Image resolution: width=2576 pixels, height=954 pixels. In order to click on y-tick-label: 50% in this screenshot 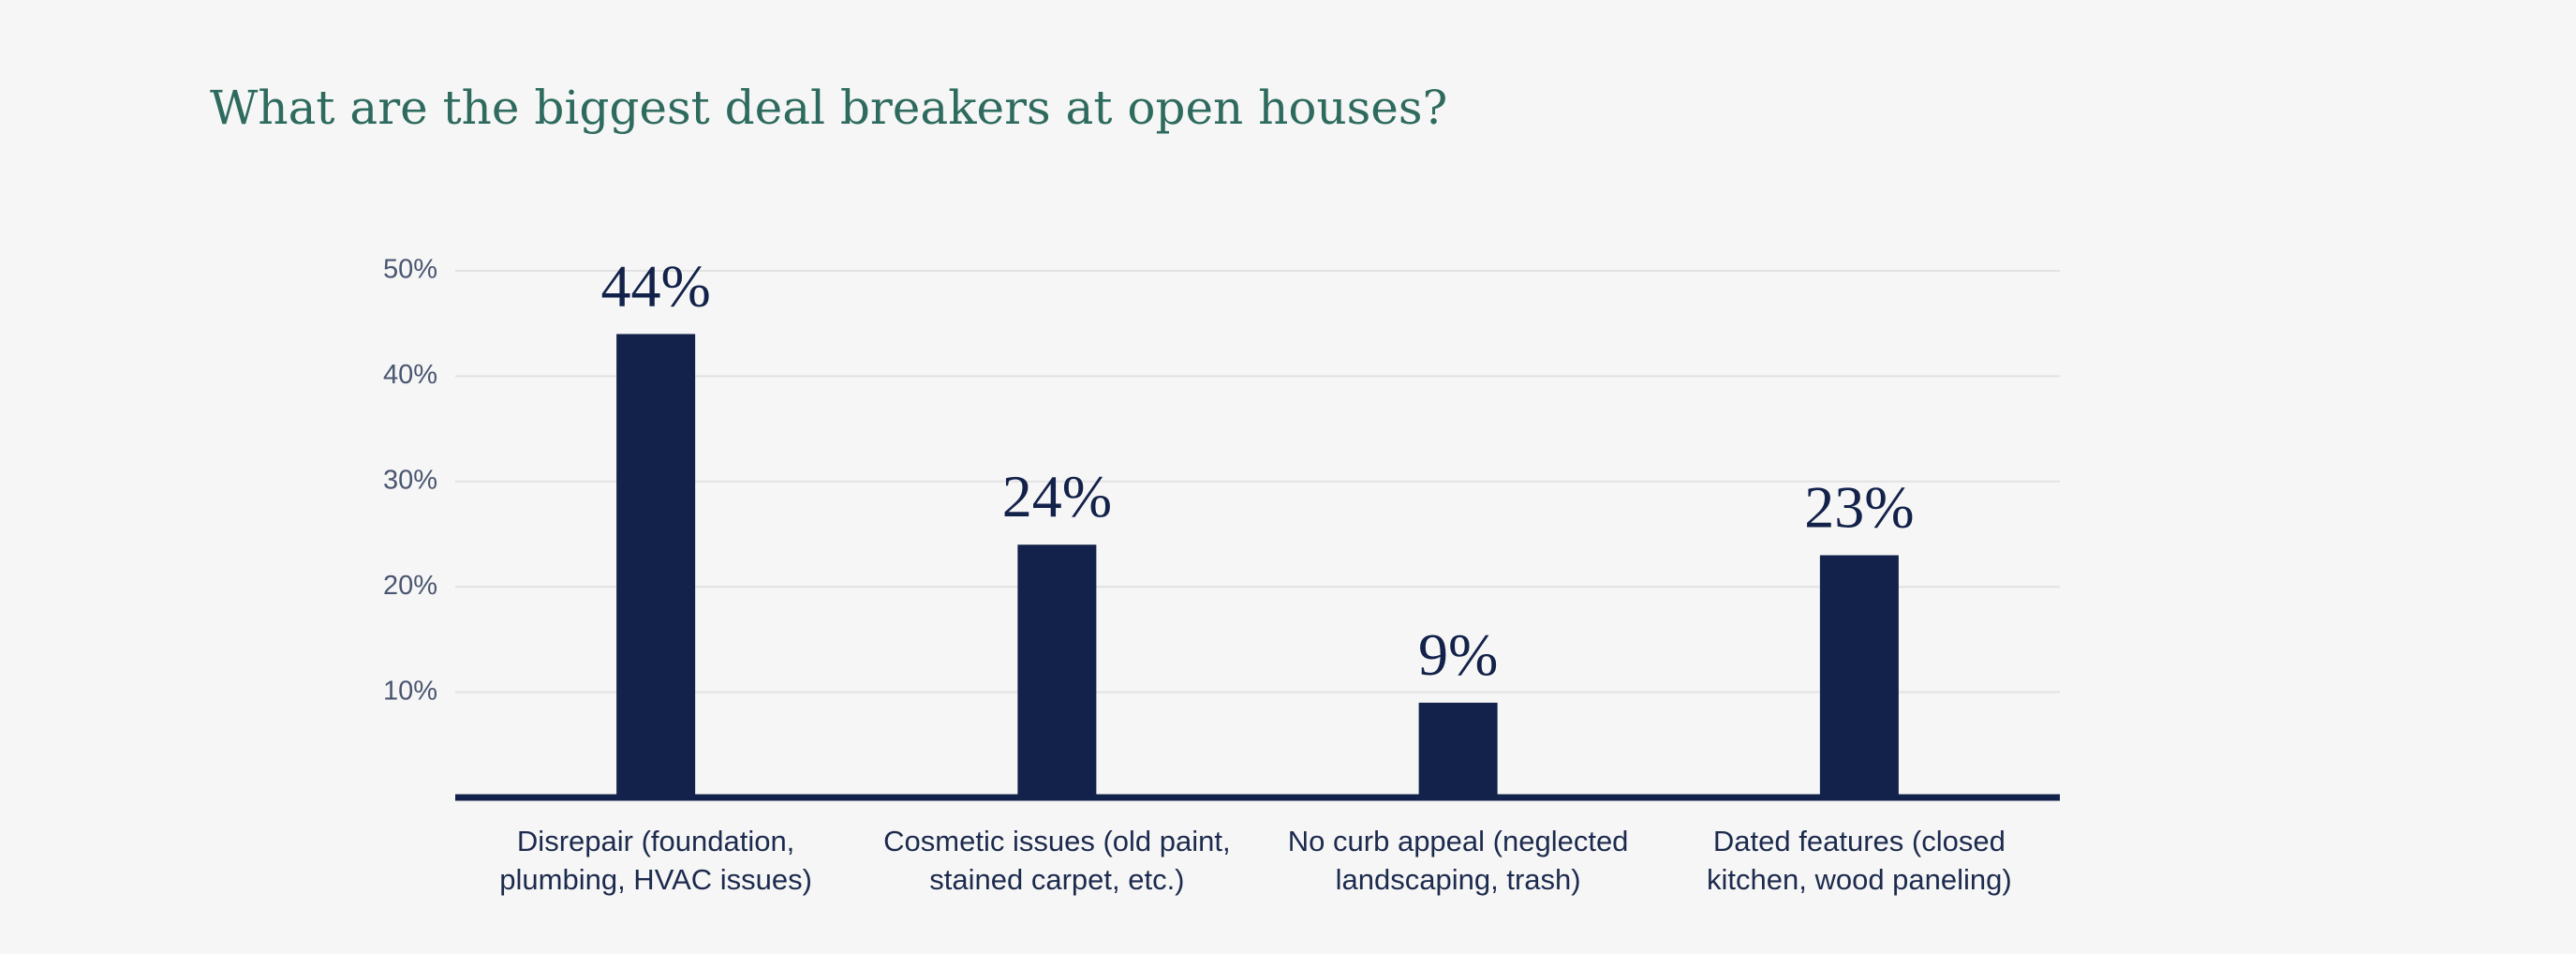, I will do `click(410, 270)`.